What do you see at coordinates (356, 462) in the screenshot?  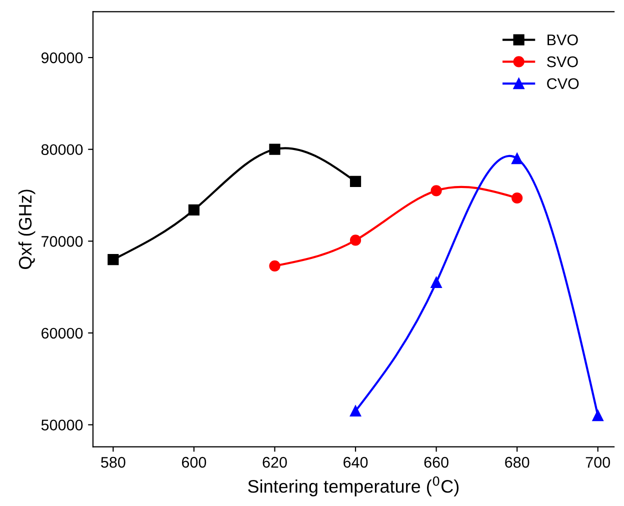 I see `x-tick-label: 640` at bounding box center [356, 462].